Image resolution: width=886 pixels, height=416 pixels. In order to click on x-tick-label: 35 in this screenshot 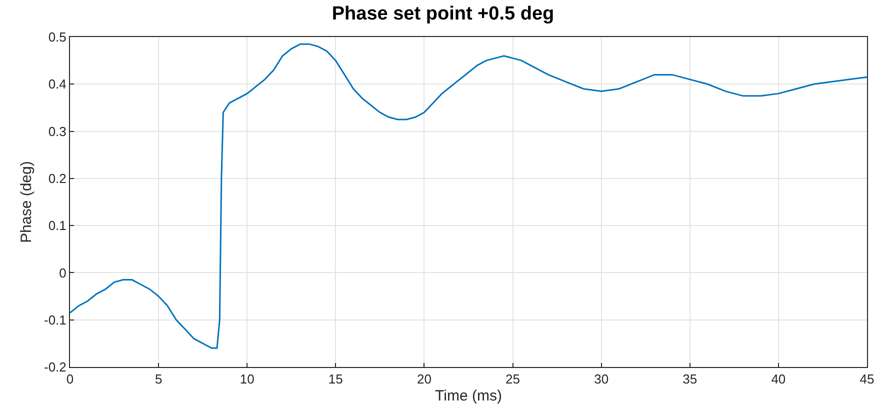, I will do `click(690, 379)`.